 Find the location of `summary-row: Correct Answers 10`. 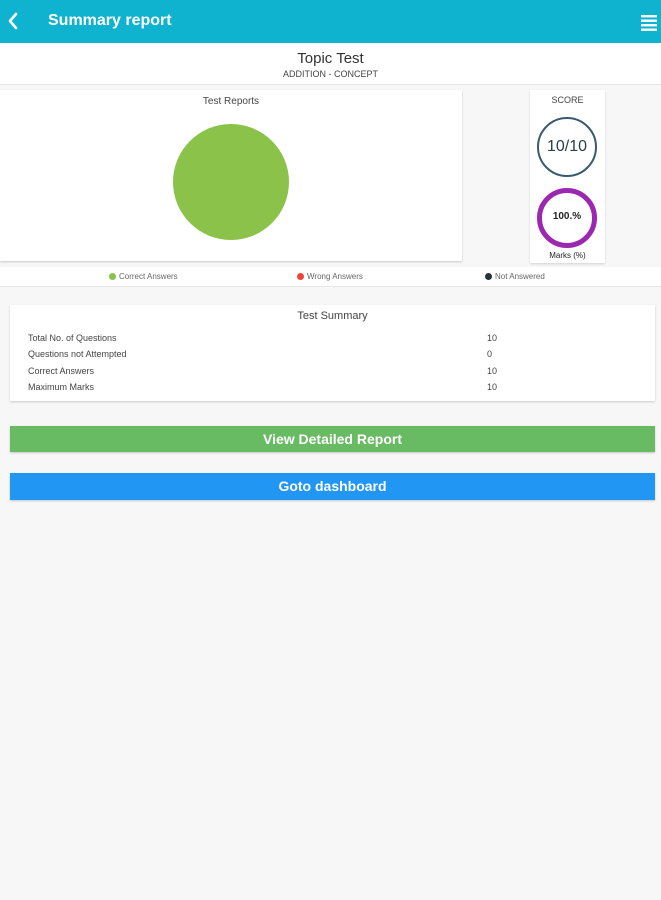

summary-row: Correct Answers 10 is located at coordinates (332, 374).